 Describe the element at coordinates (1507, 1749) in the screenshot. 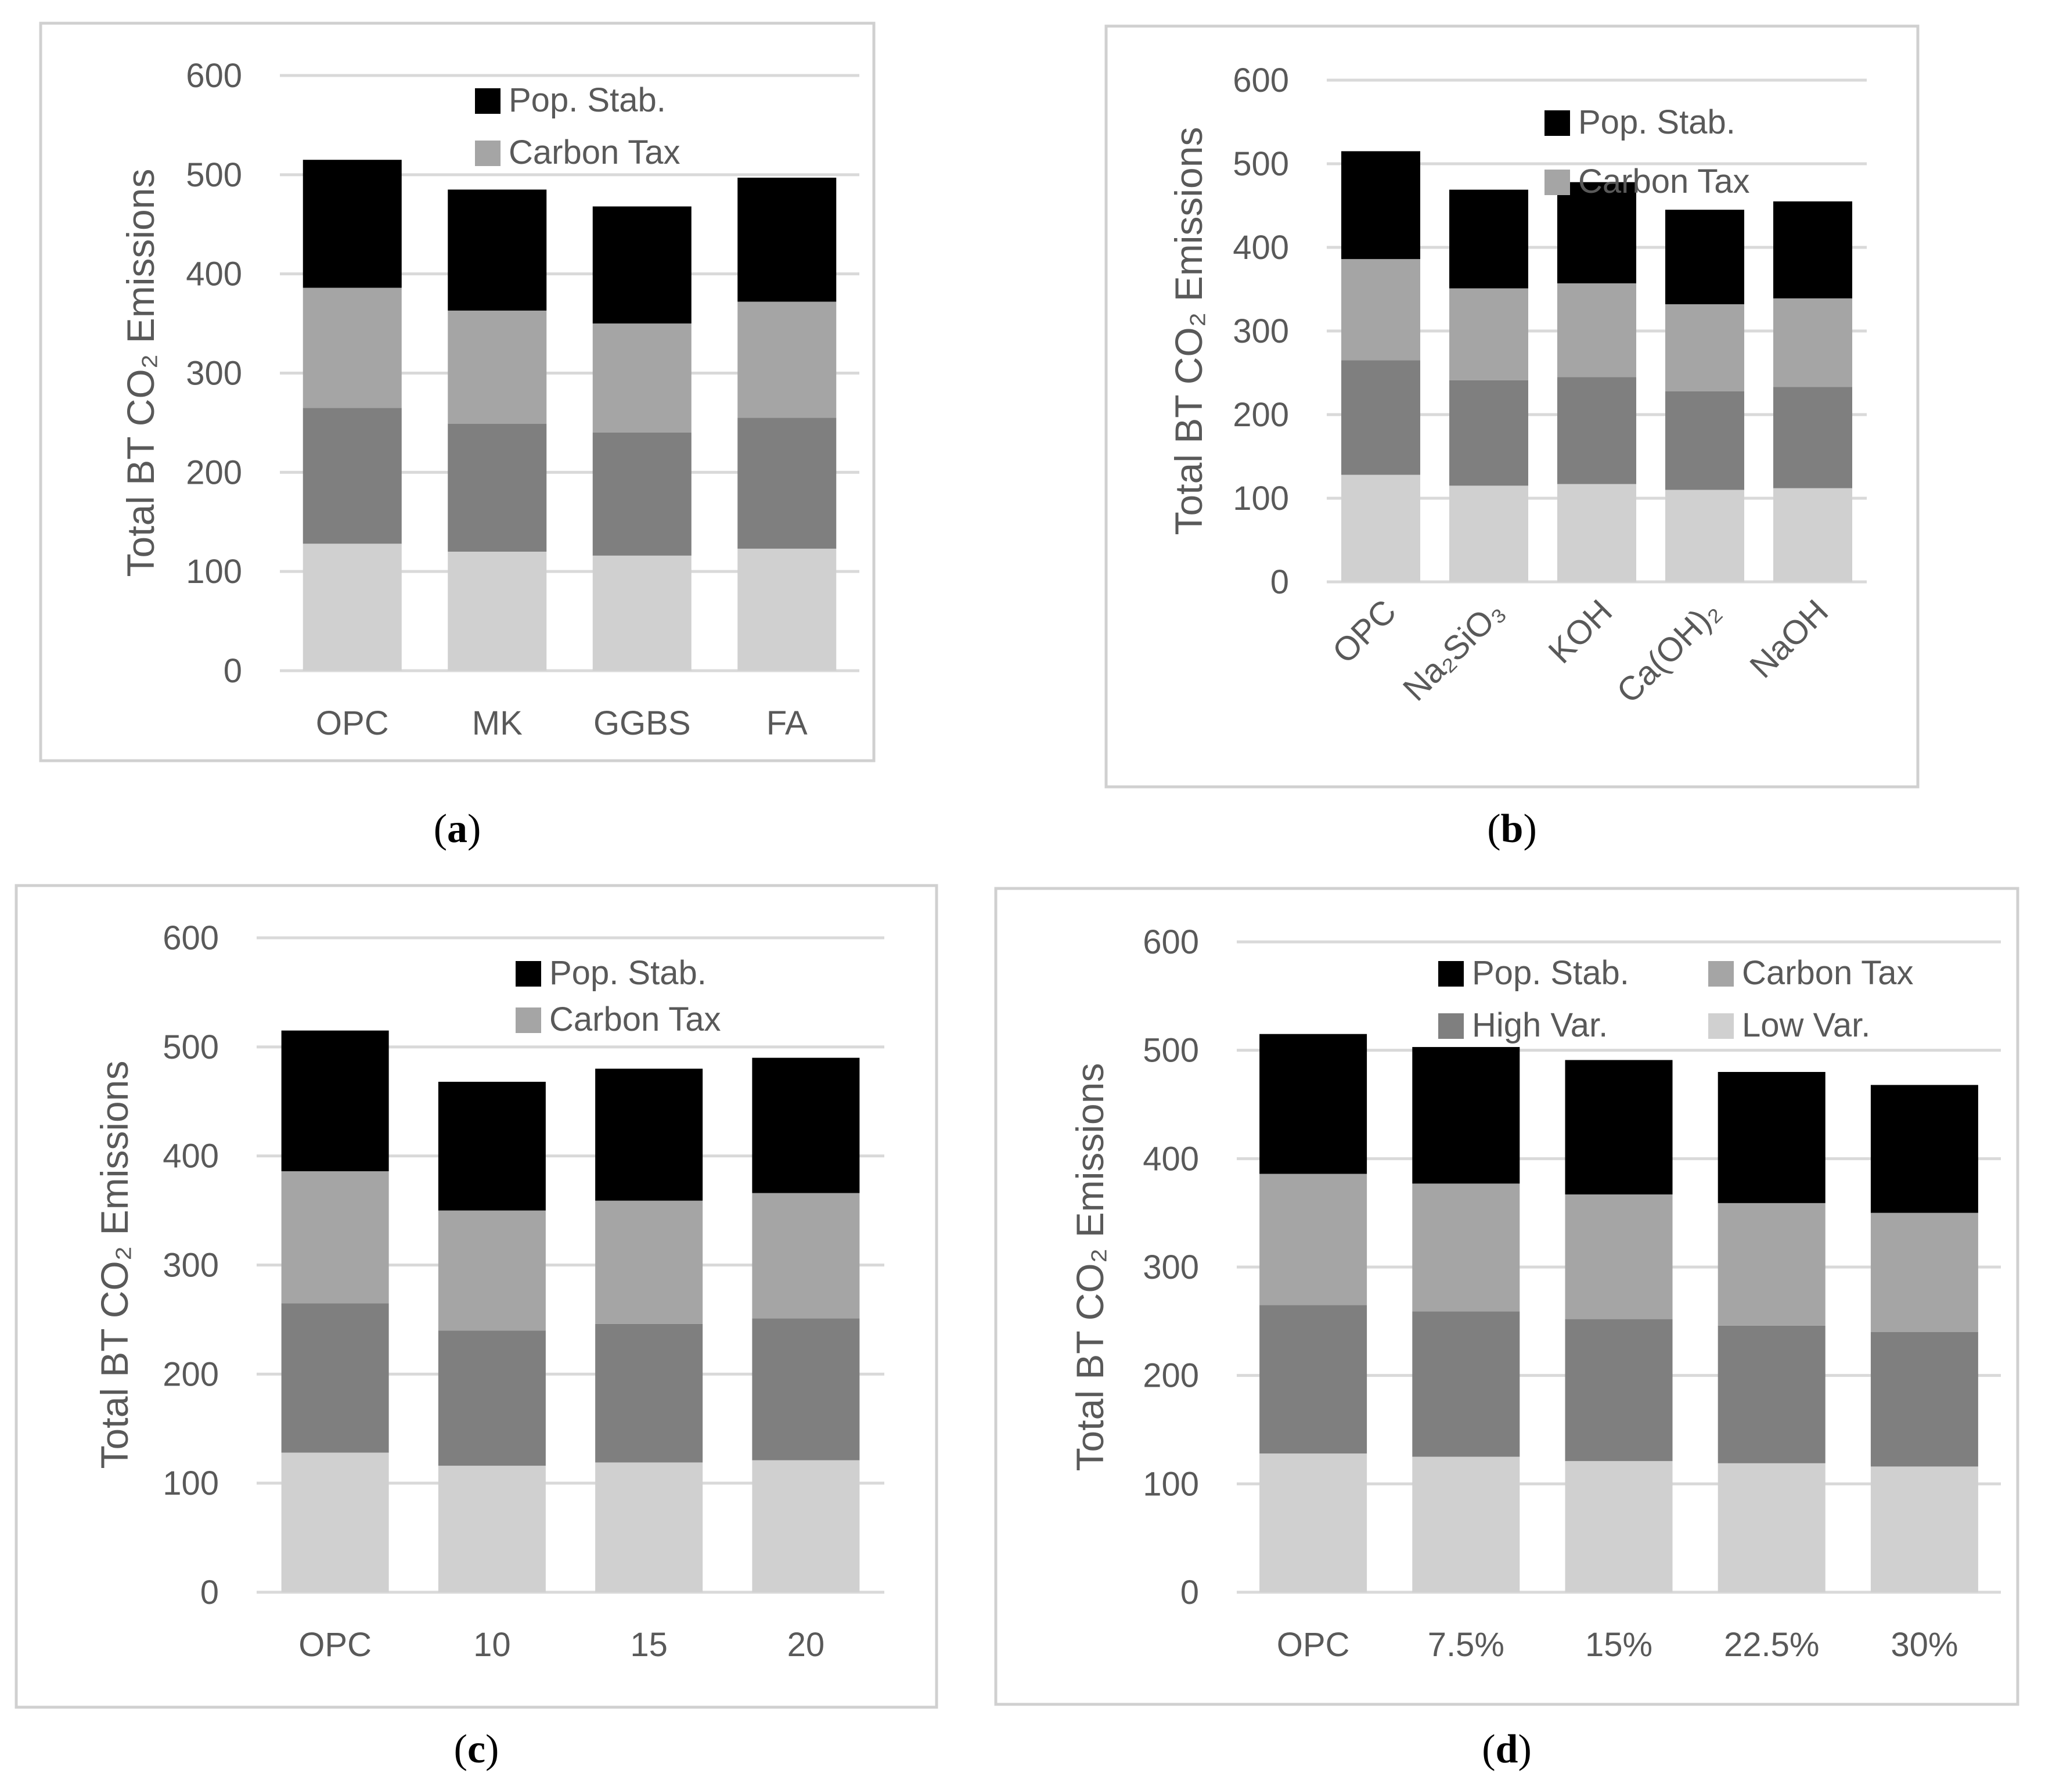

I see `panel-caption: (d)` at that location.